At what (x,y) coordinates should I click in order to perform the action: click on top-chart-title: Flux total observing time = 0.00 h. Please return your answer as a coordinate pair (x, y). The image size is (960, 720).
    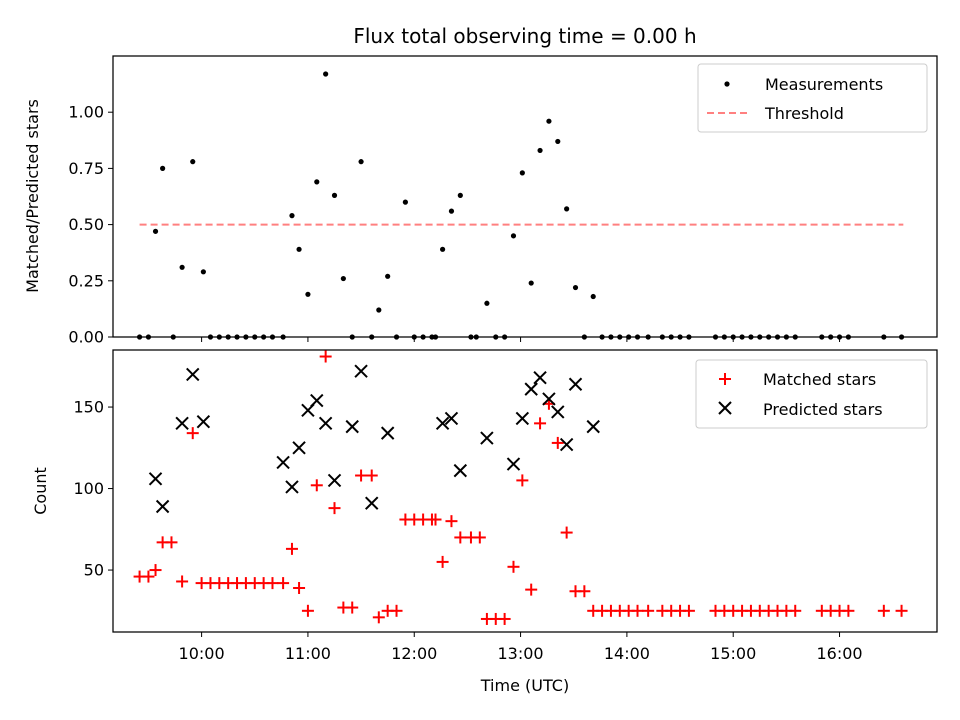
    Looking at the image, I should click on (524, 36).